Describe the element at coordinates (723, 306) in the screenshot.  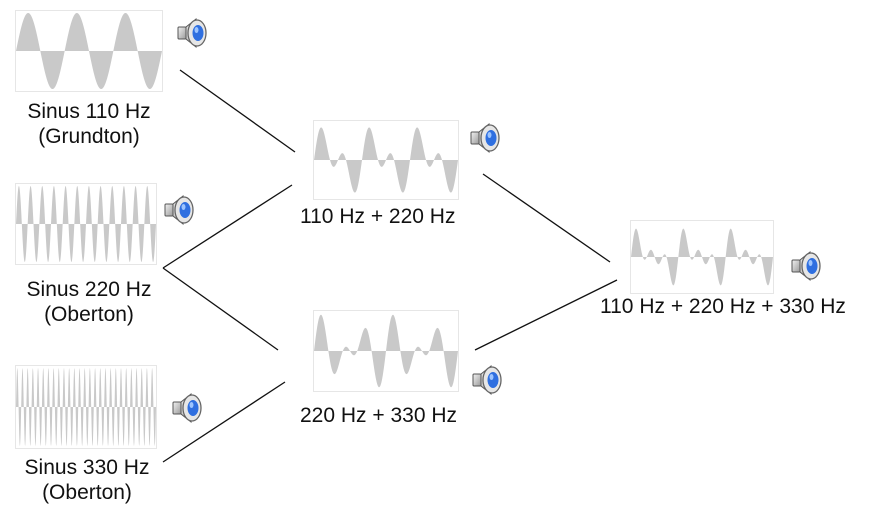
I see `label-mix-all-line1: 110 Hz + 220 Hz + 330 Hz` at that location.